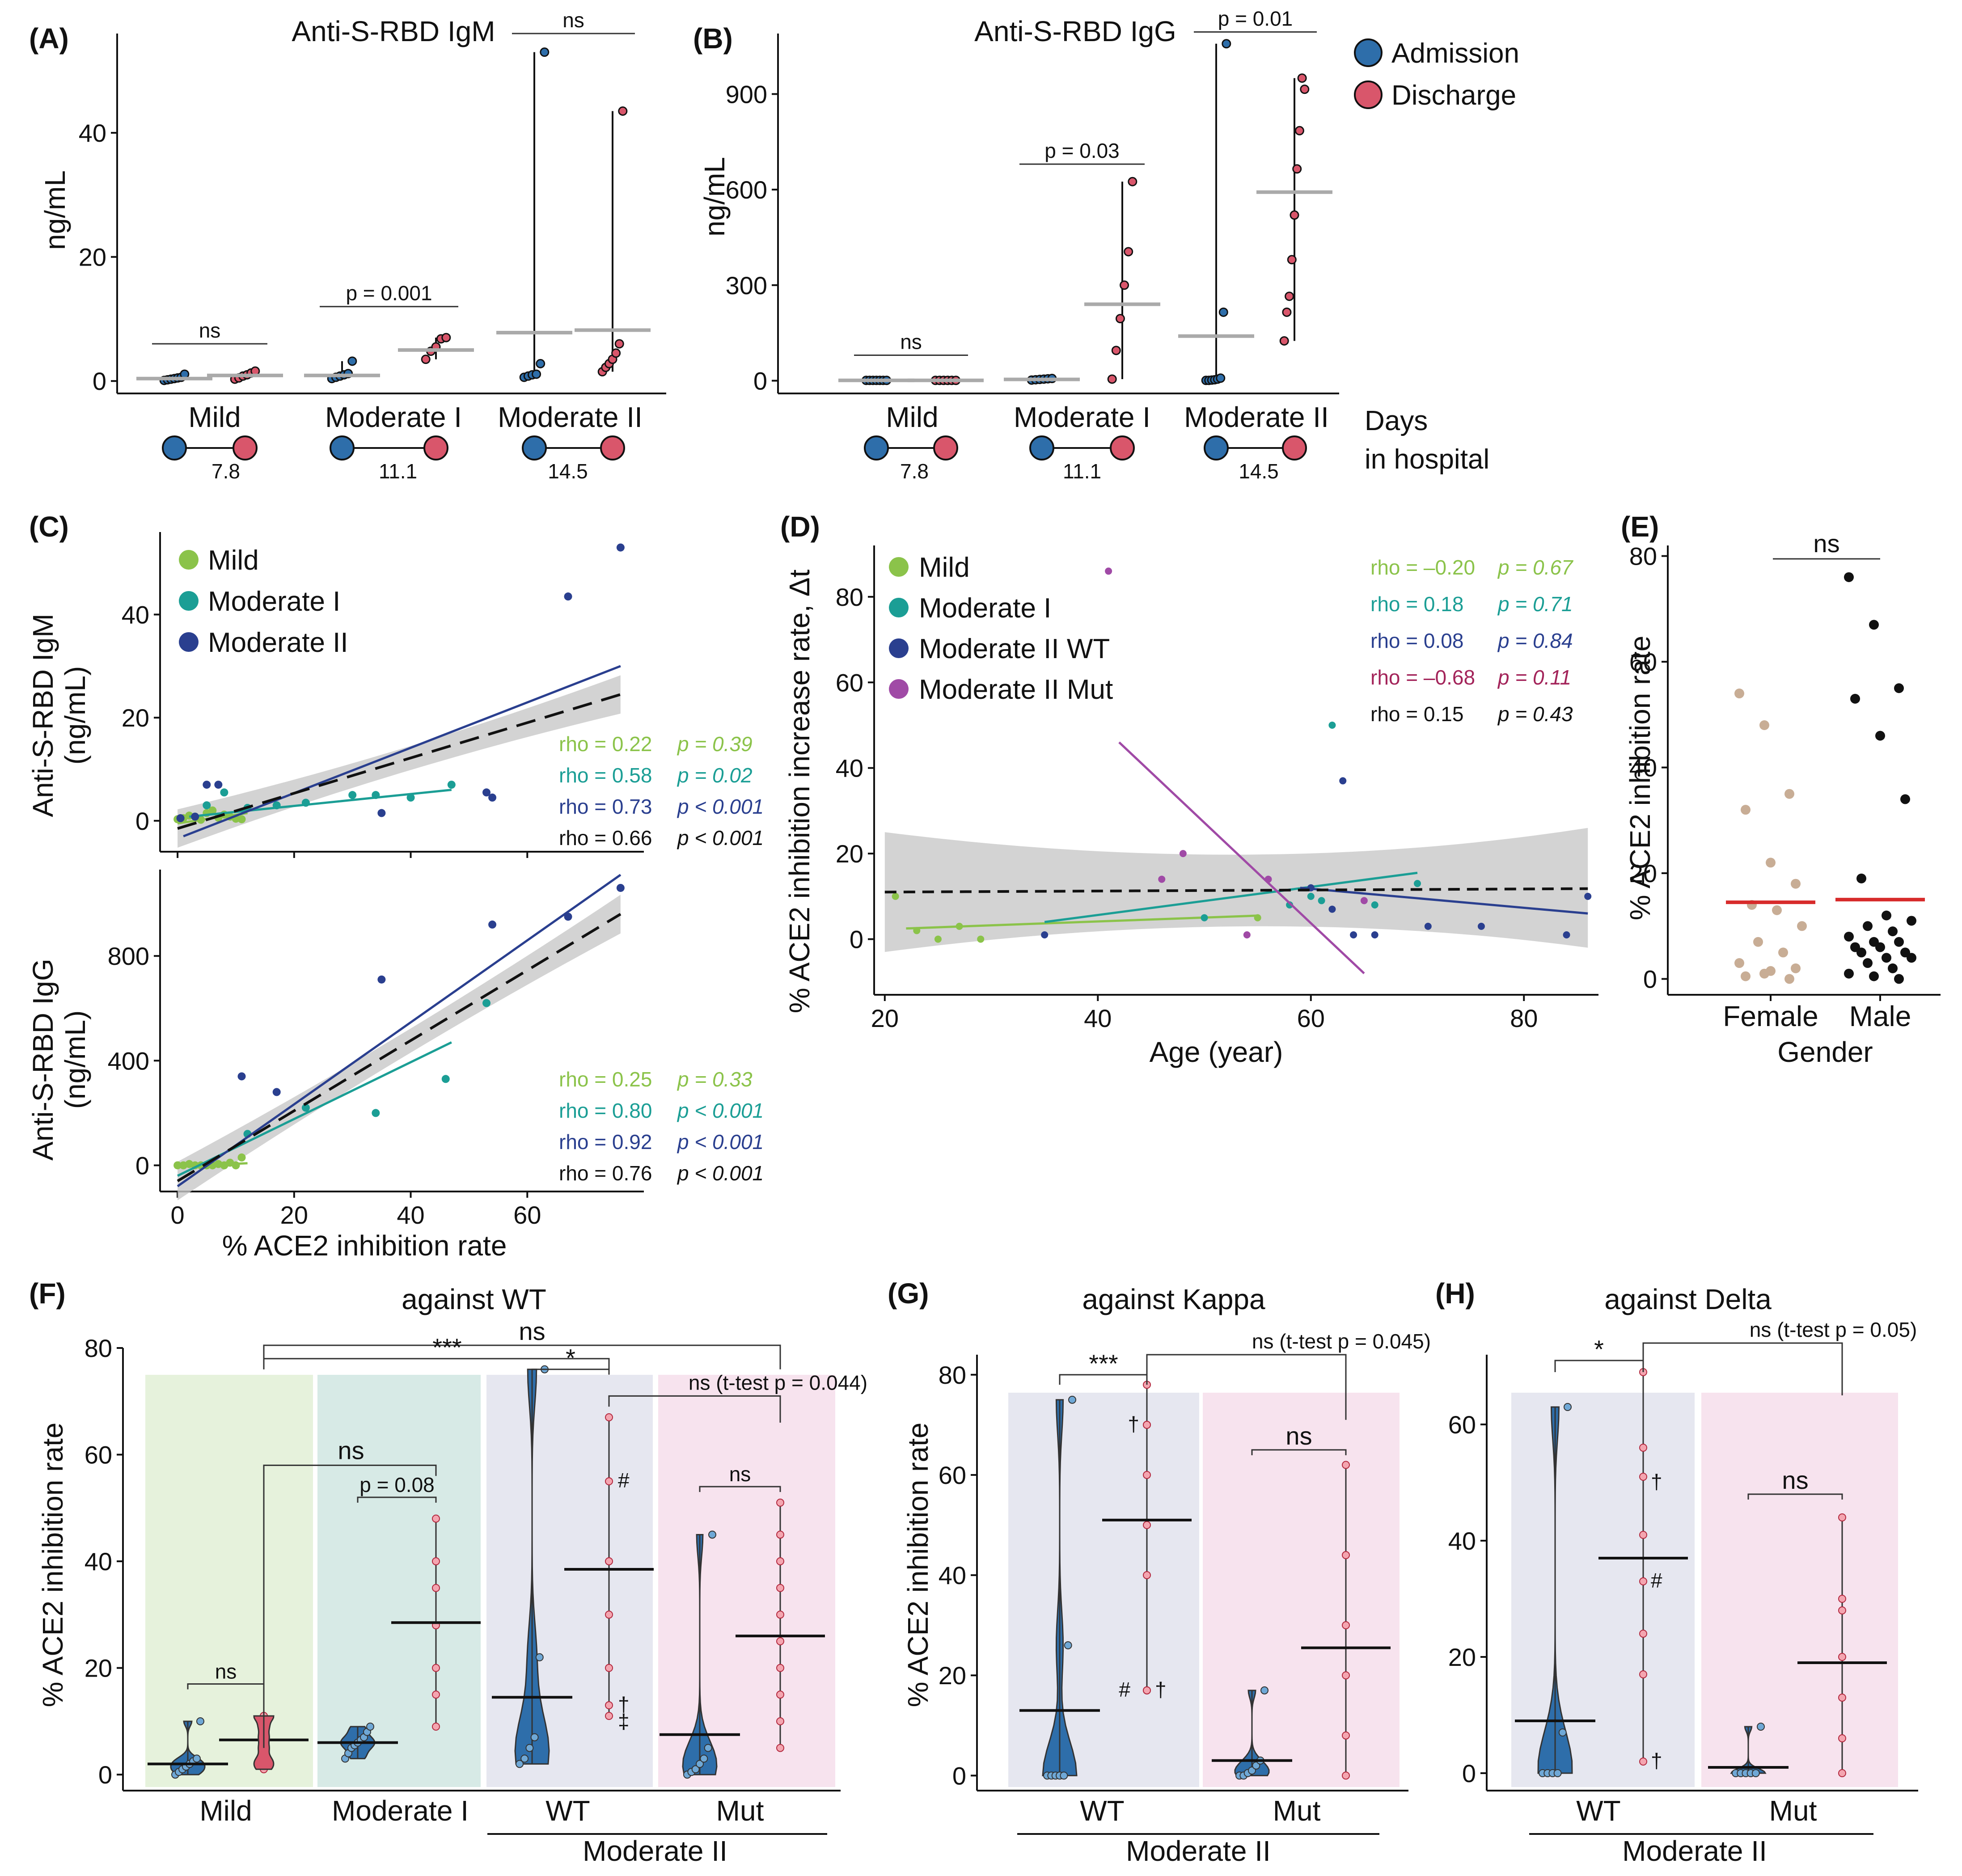 The width and height of the screenshot is (1962, 1876). Describe the element at coordinates (605, 775) in the screenshot. I see `stat-rho: rho = 0.58` at that location.